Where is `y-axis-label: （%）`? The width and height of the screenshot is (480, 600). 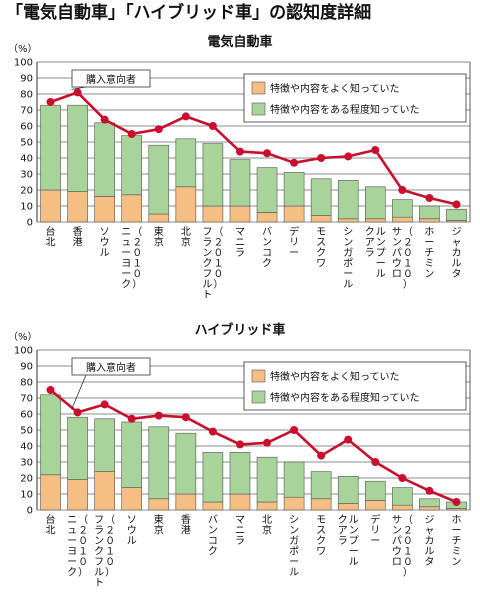
y-axis-label: （%） is located at coordinates (23, 49).